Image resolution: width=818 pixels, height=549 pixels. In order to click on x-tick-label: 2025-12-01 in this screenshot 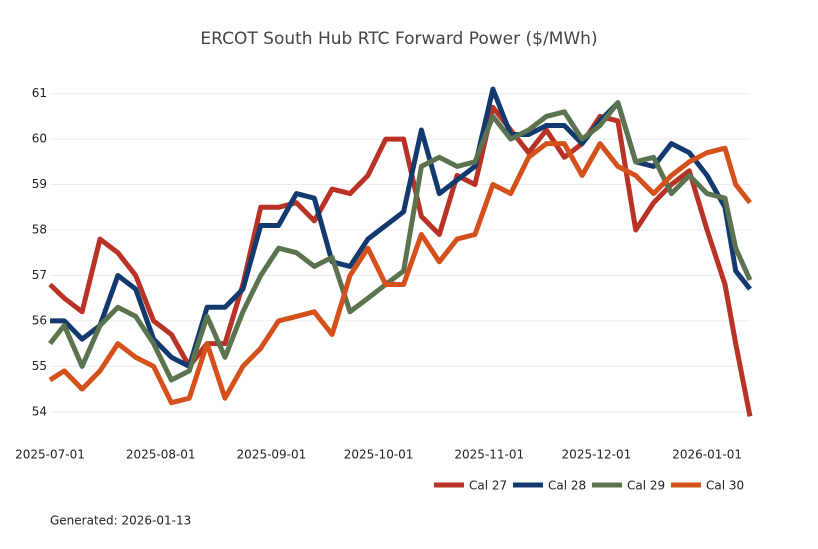, I will do `click(597, 455)`.